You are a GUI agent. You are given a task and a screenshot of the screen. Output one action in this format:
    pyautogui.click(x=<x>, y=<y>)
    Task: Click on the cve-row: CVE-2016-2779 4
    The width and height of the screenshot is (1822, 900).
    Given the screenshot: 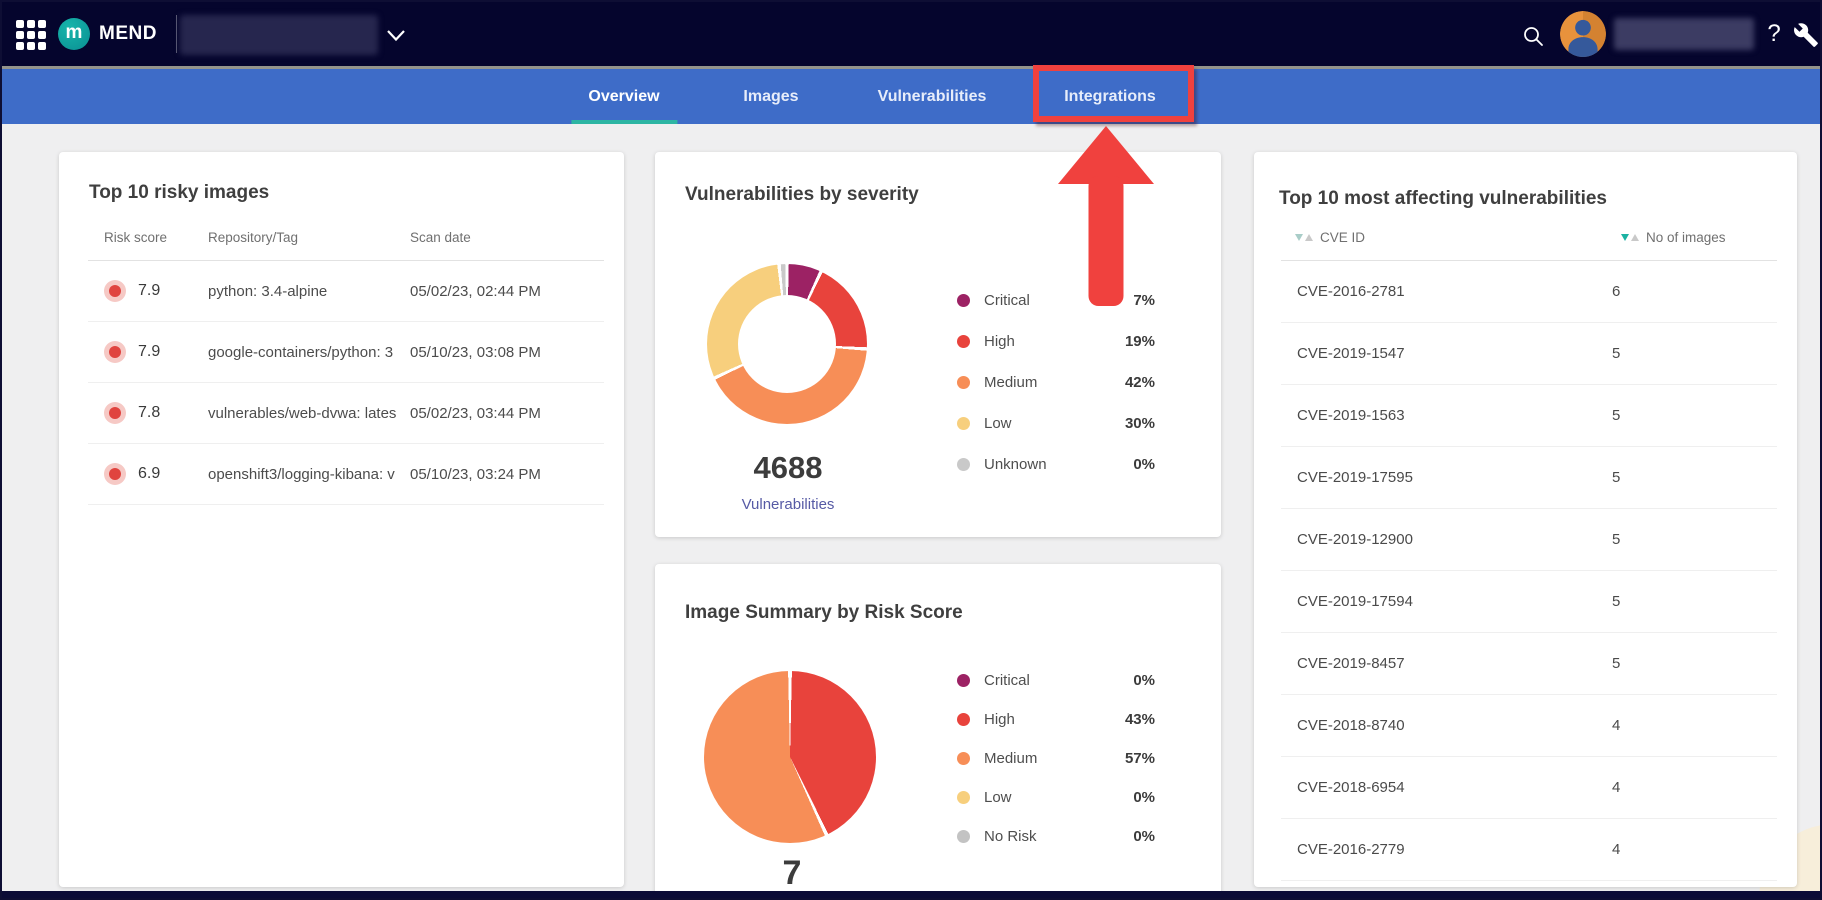 What is the action you would take?
    pyautogui.click(x=1529, y=850)
    